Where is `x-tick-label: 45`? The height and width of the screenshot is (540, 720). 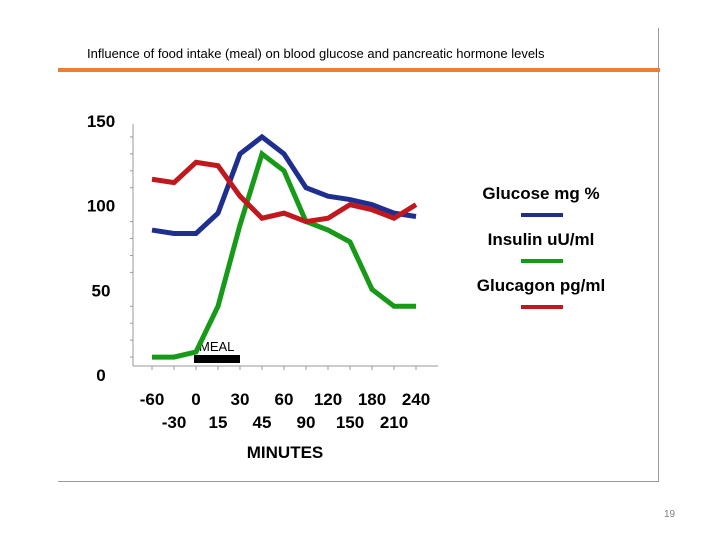 x-tick-label: 45 is located at coordinates (262, 422).